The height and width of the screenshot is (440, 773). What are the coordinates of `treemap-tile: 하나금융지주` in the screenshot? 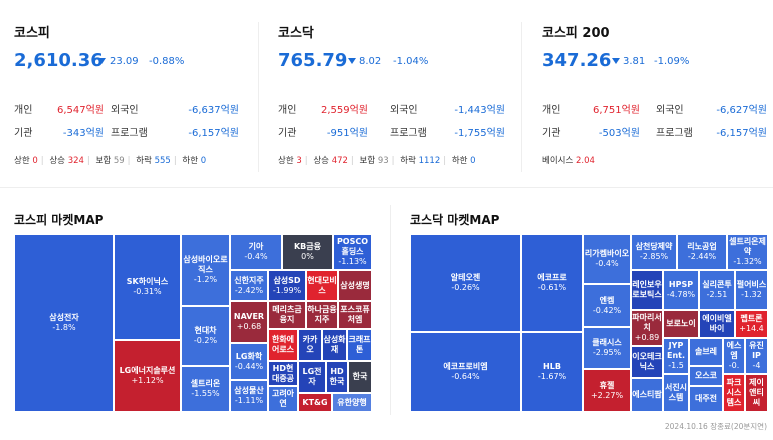 It's located at (322, 315).